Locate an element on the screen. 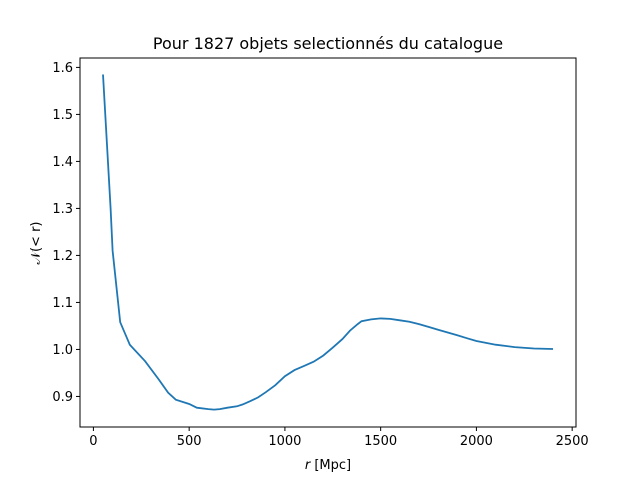 The width and height of the screenshot is (640, 480). y-tick-label: 1.0 is located at coordinates (62, 350).